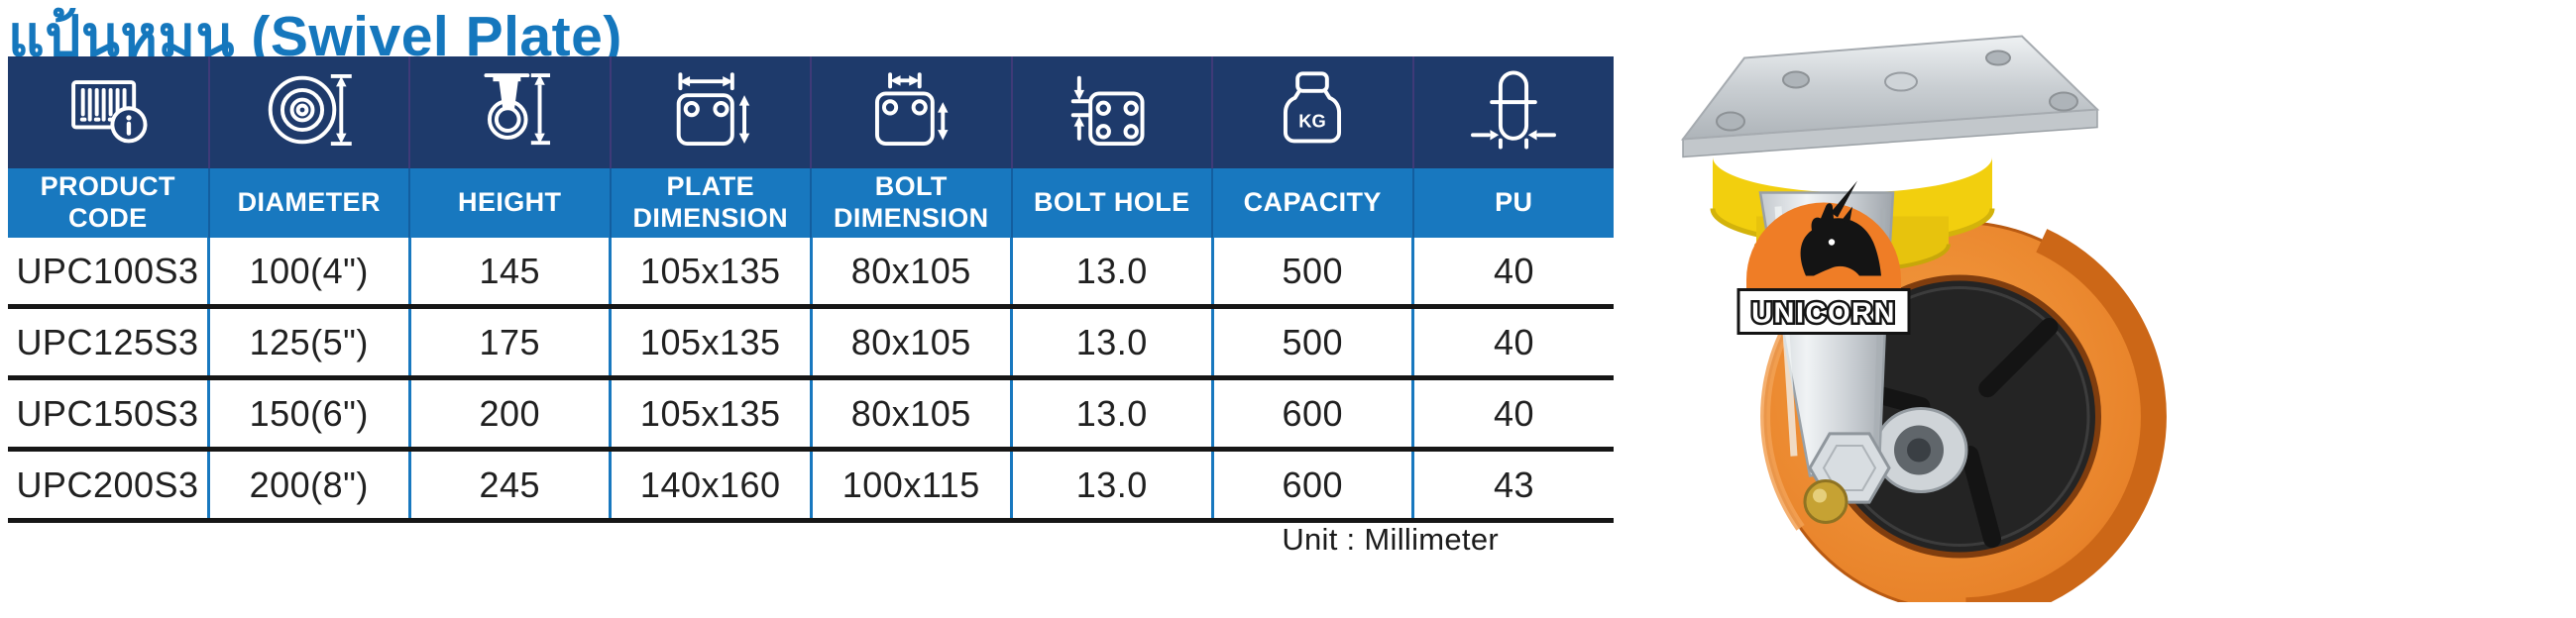  I want to click on cell-bolt-hole-row4: 13.0, so click(1111, 486).